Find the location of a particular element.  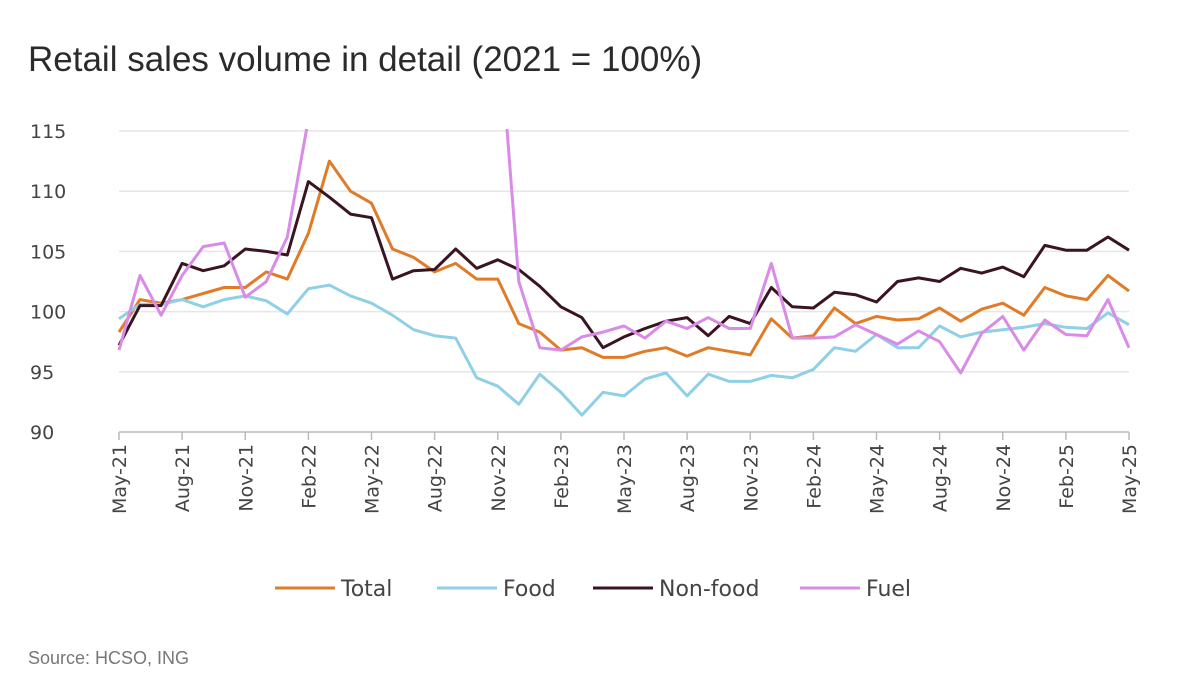

y-tick-label: 110 is located at coordinates (48, 192).